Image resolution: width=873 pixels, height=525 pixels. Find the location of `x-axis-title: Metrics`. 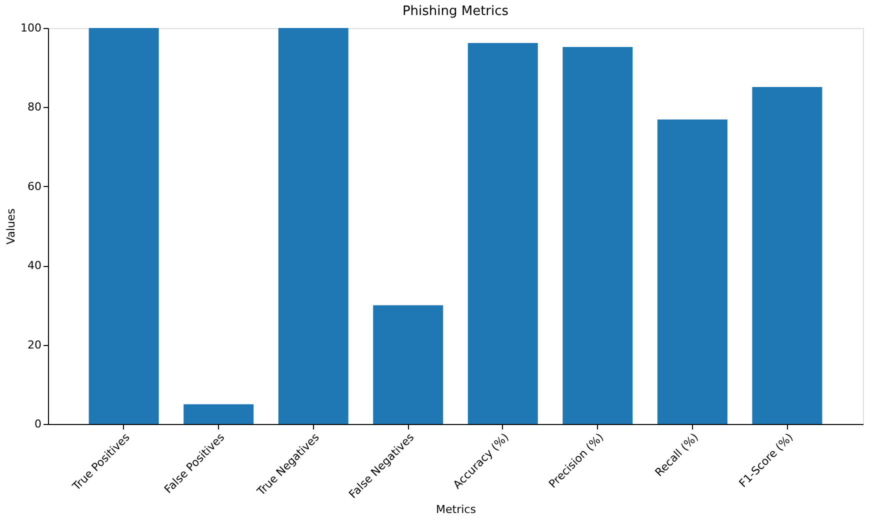

x-axis-title: Metrics is located at coordinates (456, 509).